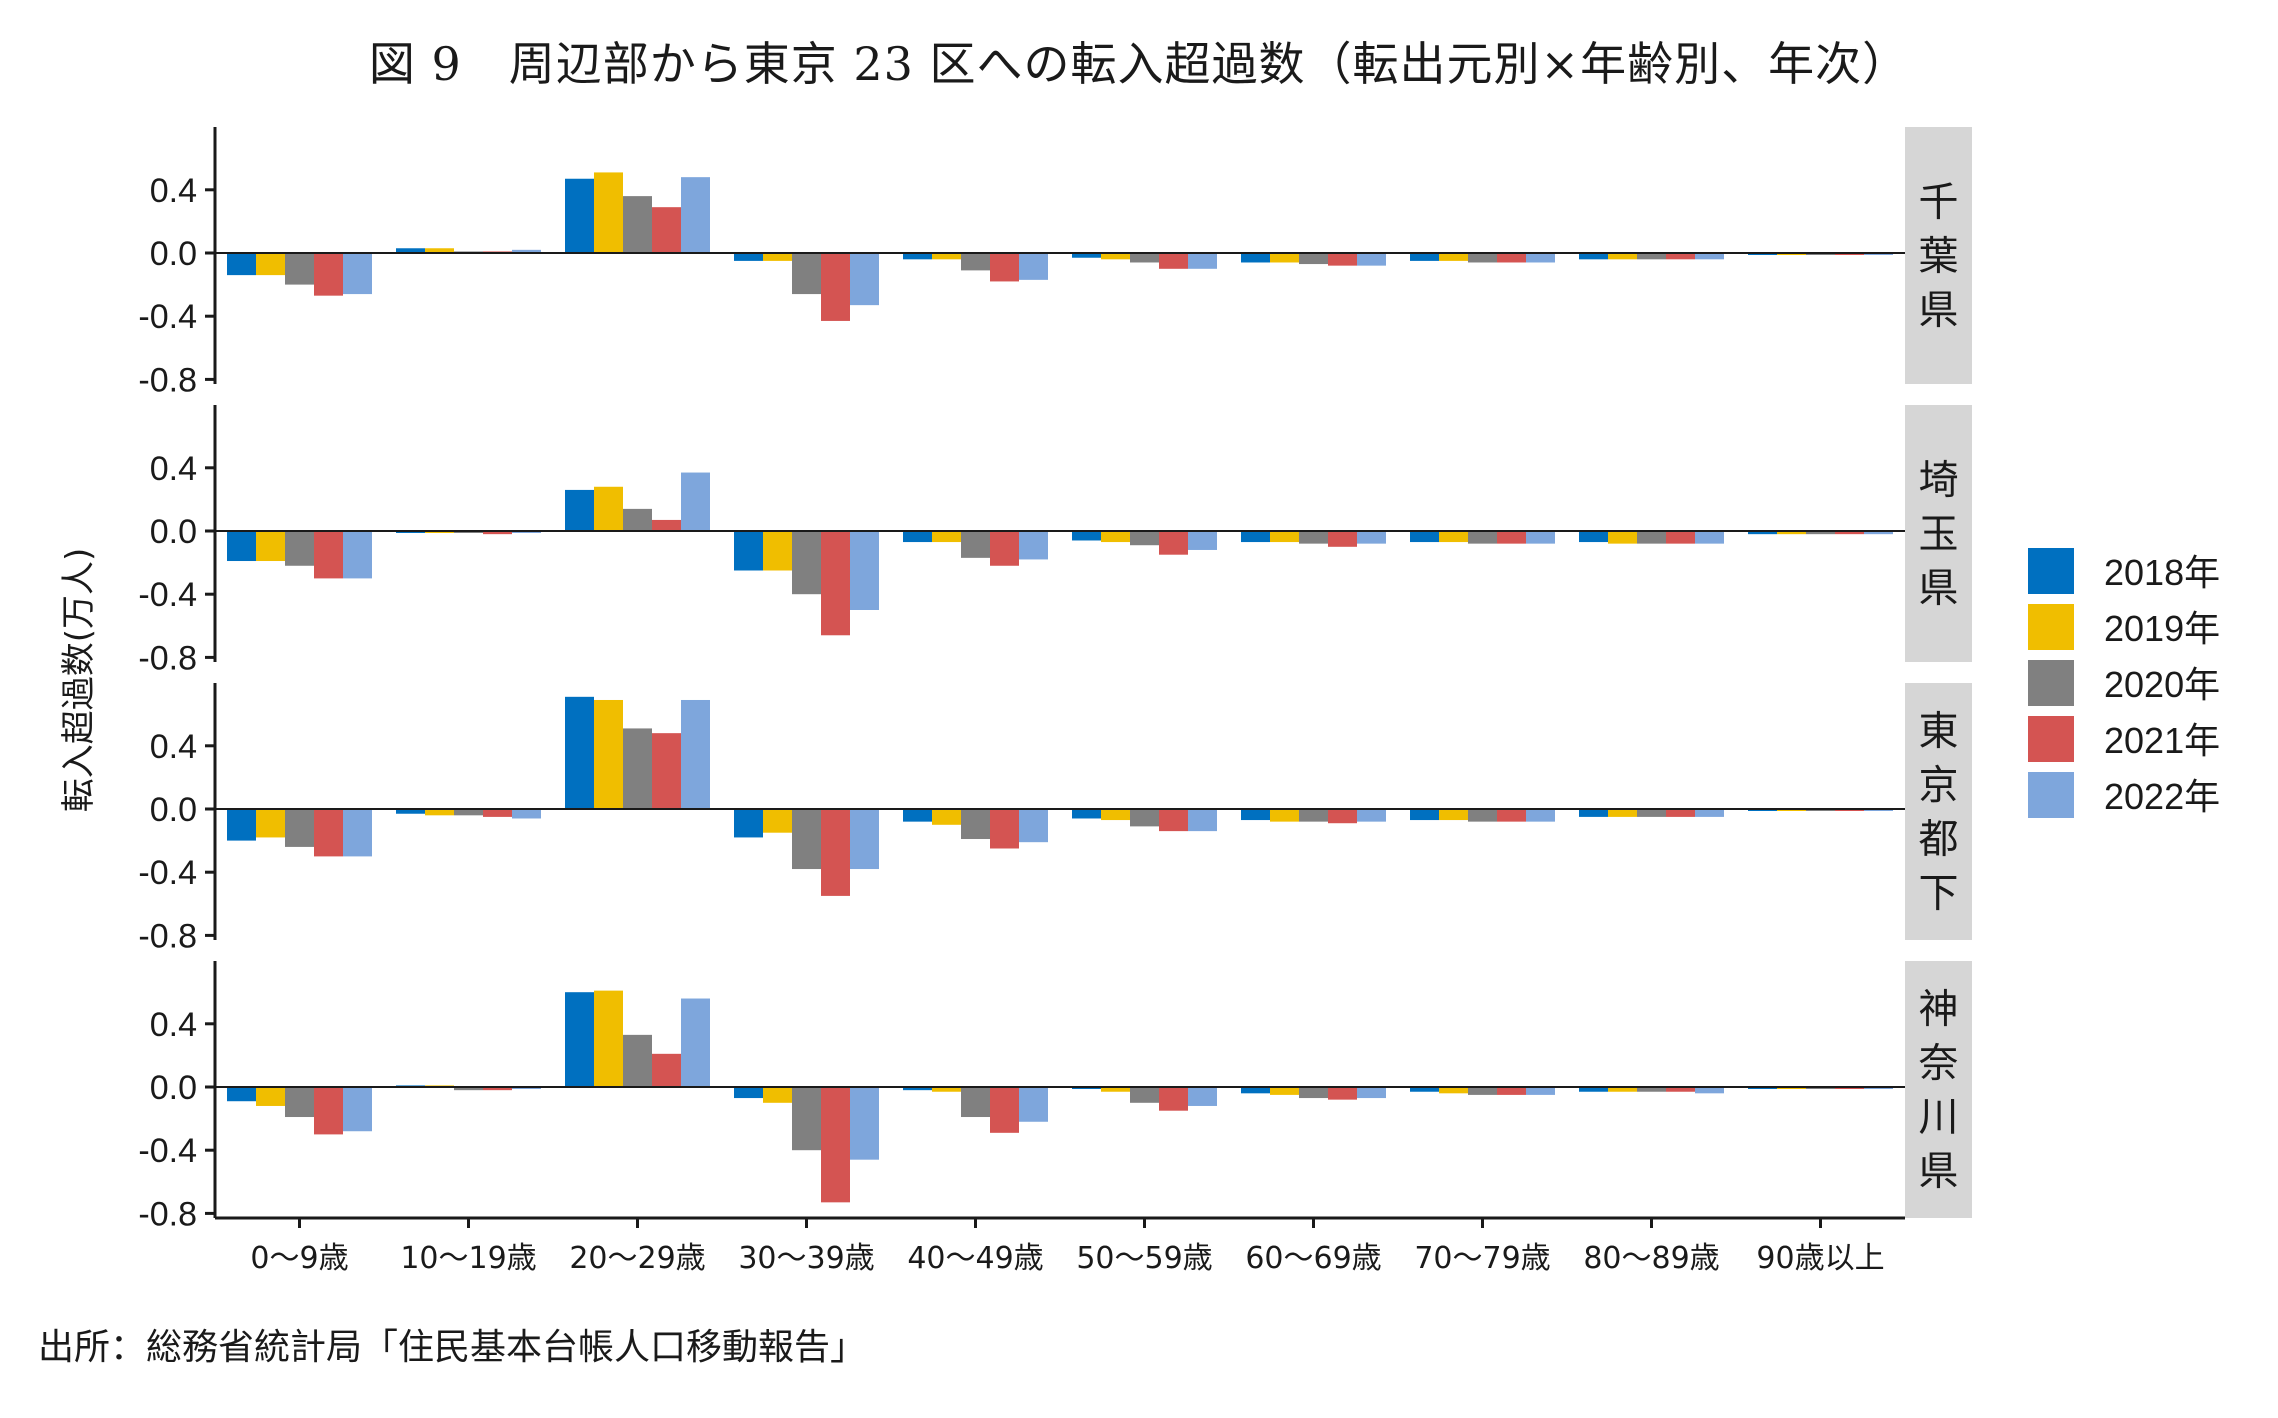 The image size is (2278, 1418). Describe the element at coordinates (1115, 537) in the screenshot. I see `bar-2019年-50～59歳` at that location.